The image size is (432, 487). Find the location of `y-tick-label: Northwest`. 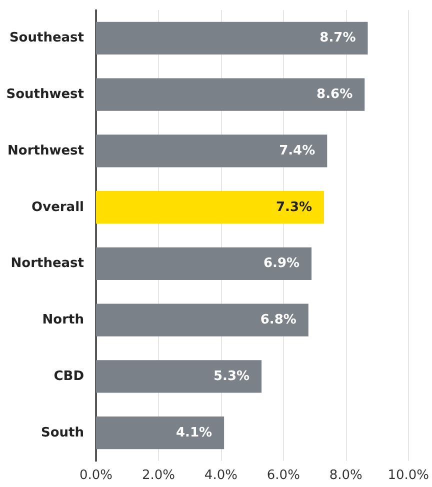

y-tick-label: Northwest is located at coordinates (46, 150).